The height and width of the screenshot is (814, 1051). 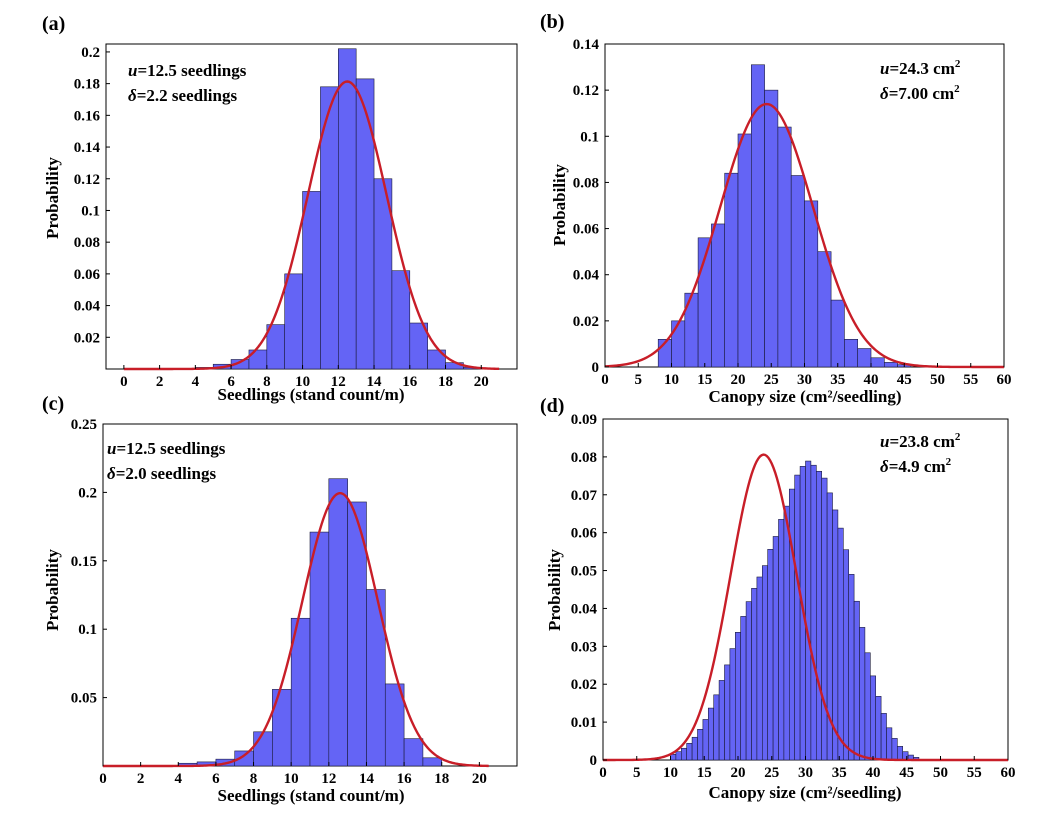 I want to click on x-axis-label: Seedlings (stand count/m), so click(x=310, y=795).